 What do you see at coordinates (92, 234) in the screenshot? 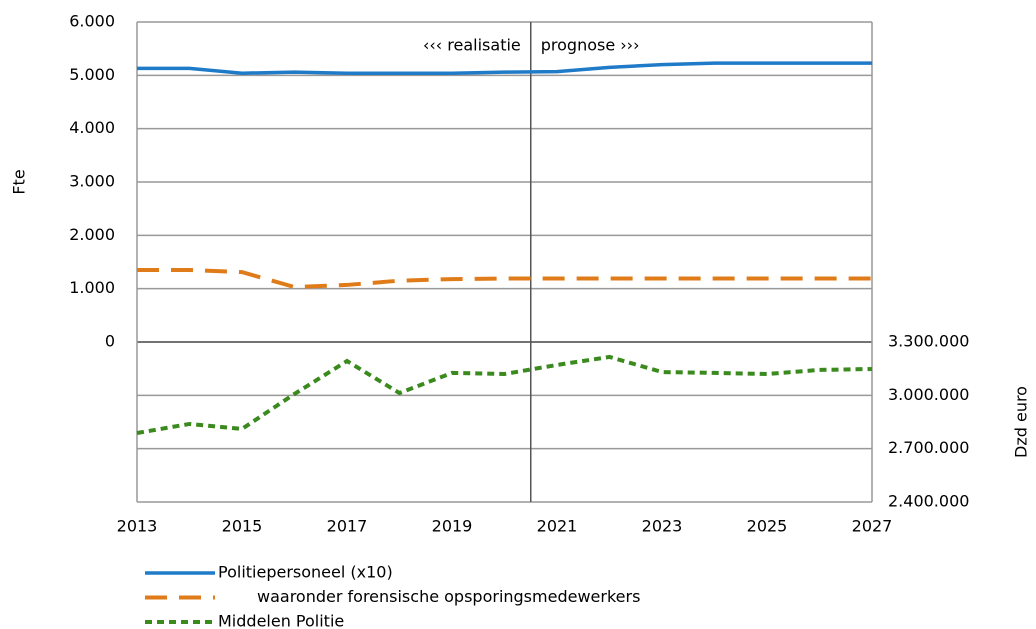
I see `y-tick-label: 2.000` at bounding box center [92, 234].